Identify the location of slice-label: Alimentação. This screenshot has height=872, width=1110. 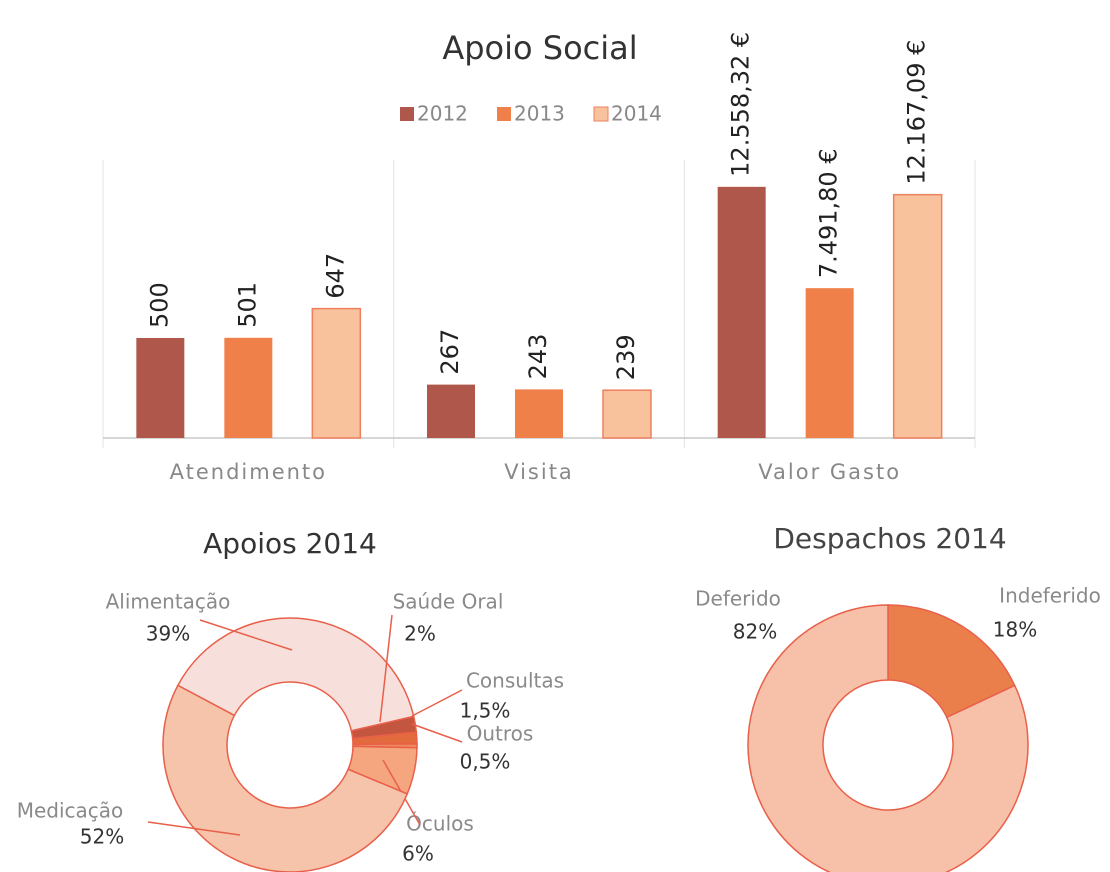
(168, 602).